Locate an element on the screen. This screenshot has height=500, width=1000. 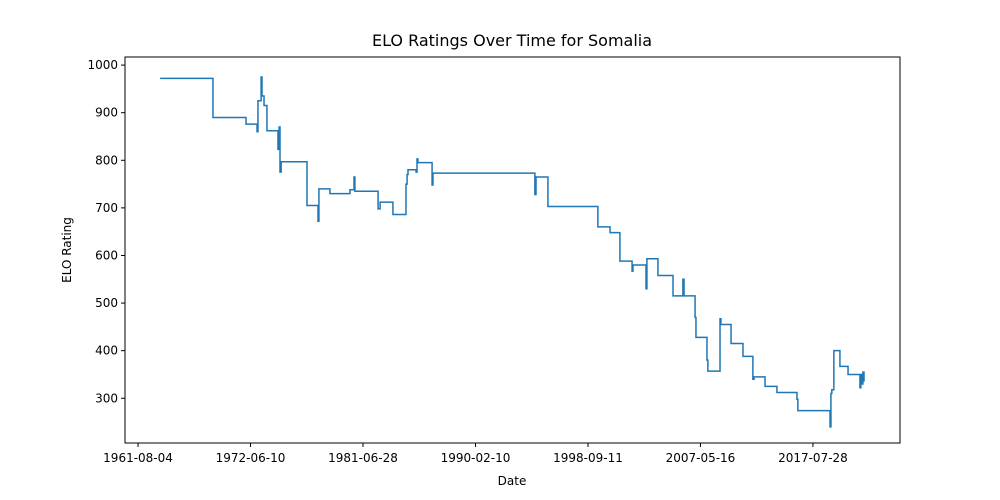
x-tick-label: 1981-06-28 is located at coordinates (363, 458).